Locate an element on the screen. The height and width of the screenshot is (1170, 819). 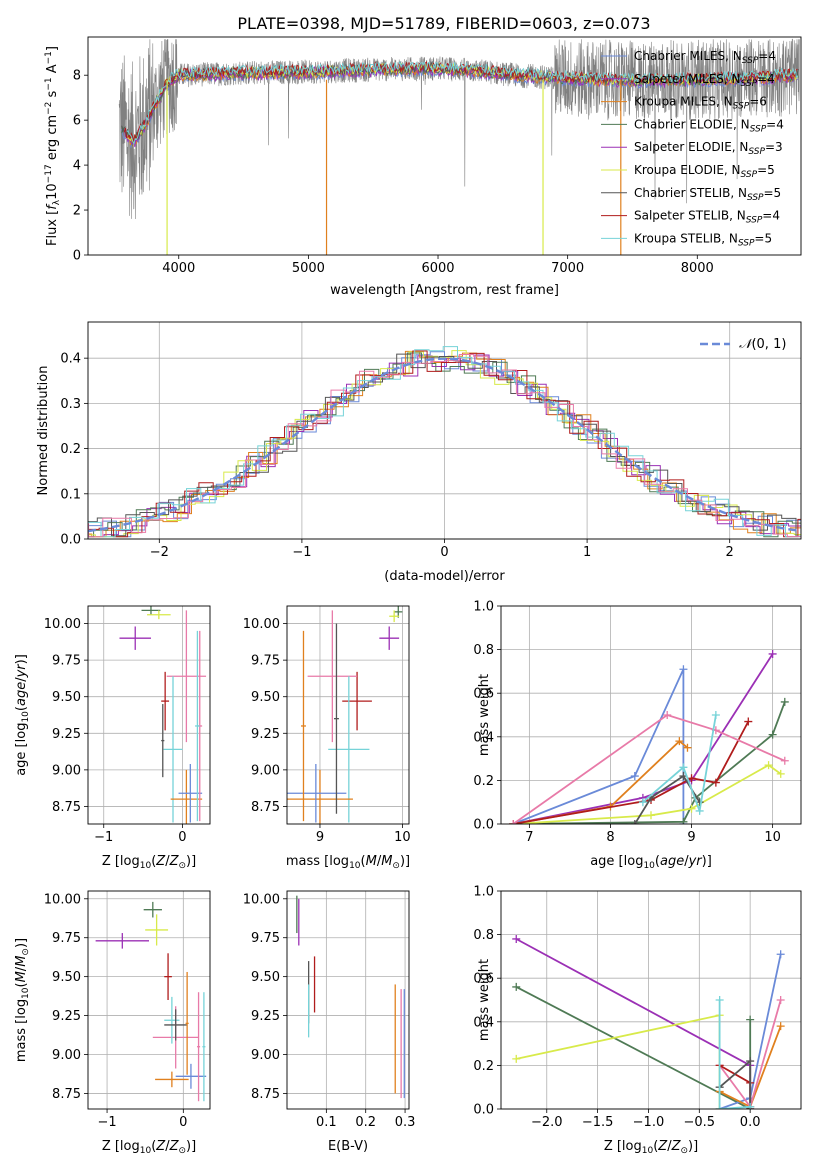
age-vs-Z-frame is located at coordinates (149, 715).